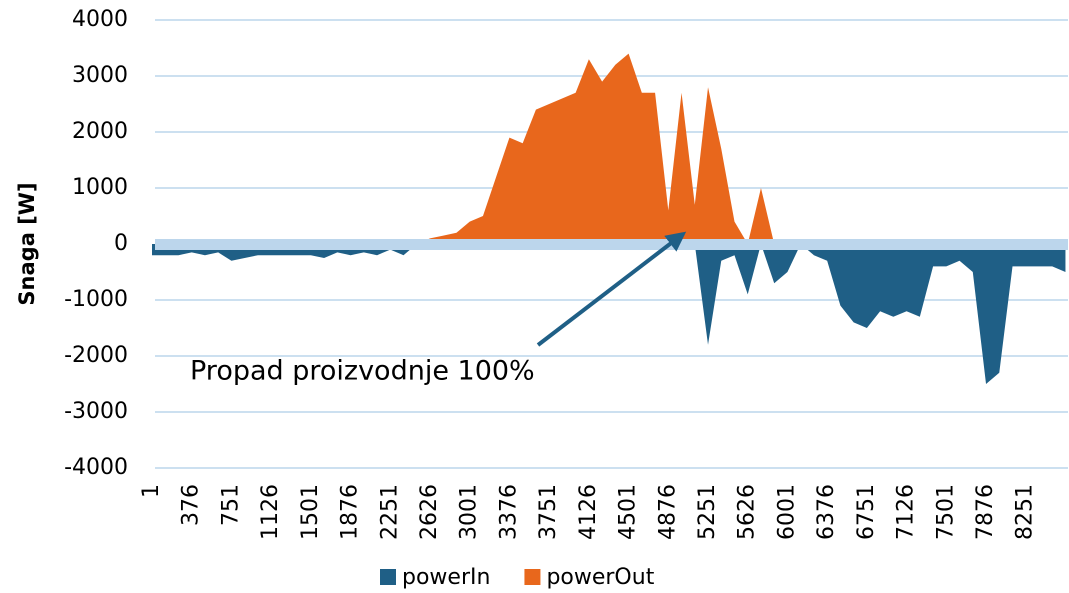 The height and width of the screenshot is (593, 1069). What do you see at coordinates (866, 512) in the screenshot?
I see `x-tick-label: 6751` at bounding box center [866, 512].